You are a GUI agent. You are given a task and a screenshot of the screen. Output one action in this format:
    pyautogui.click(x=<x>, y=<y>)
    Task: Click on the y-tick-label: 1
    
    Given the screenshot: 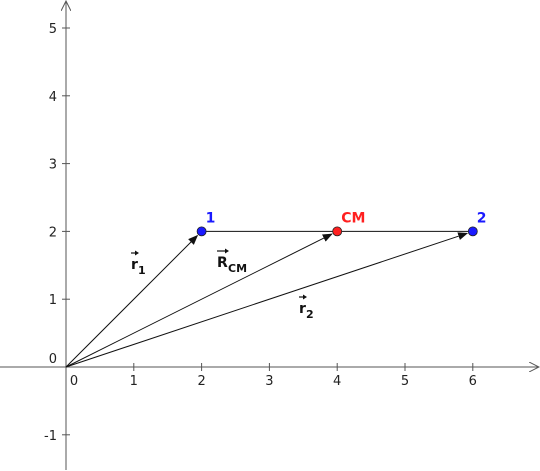 What is the action you would take?
    pyautogui.click(x=53, y=300)
    